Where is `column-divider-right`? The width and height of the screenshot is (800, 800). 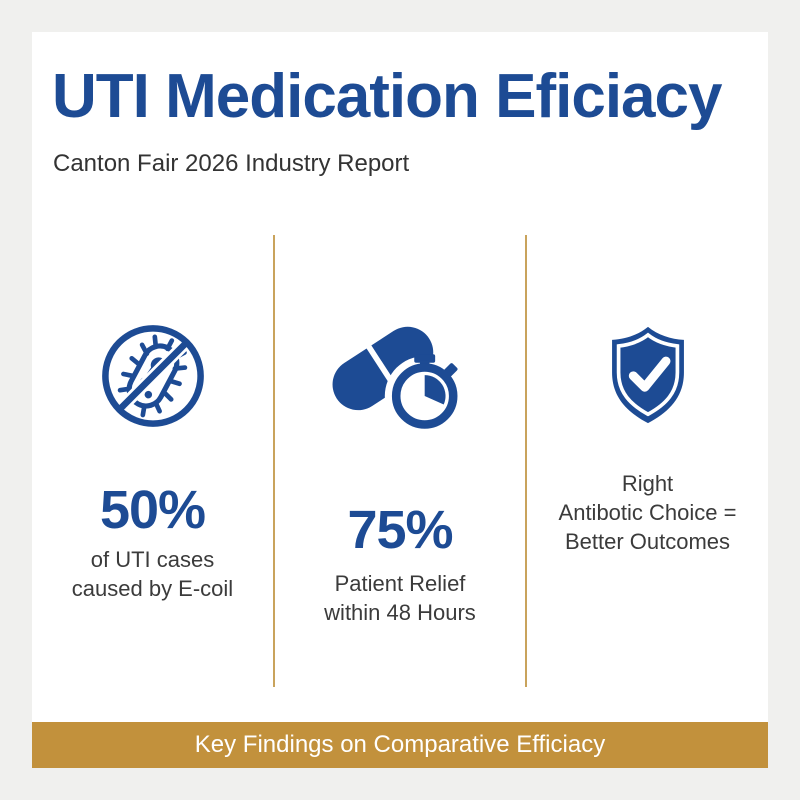
column-divider-right is located at coordinates (526, 461).